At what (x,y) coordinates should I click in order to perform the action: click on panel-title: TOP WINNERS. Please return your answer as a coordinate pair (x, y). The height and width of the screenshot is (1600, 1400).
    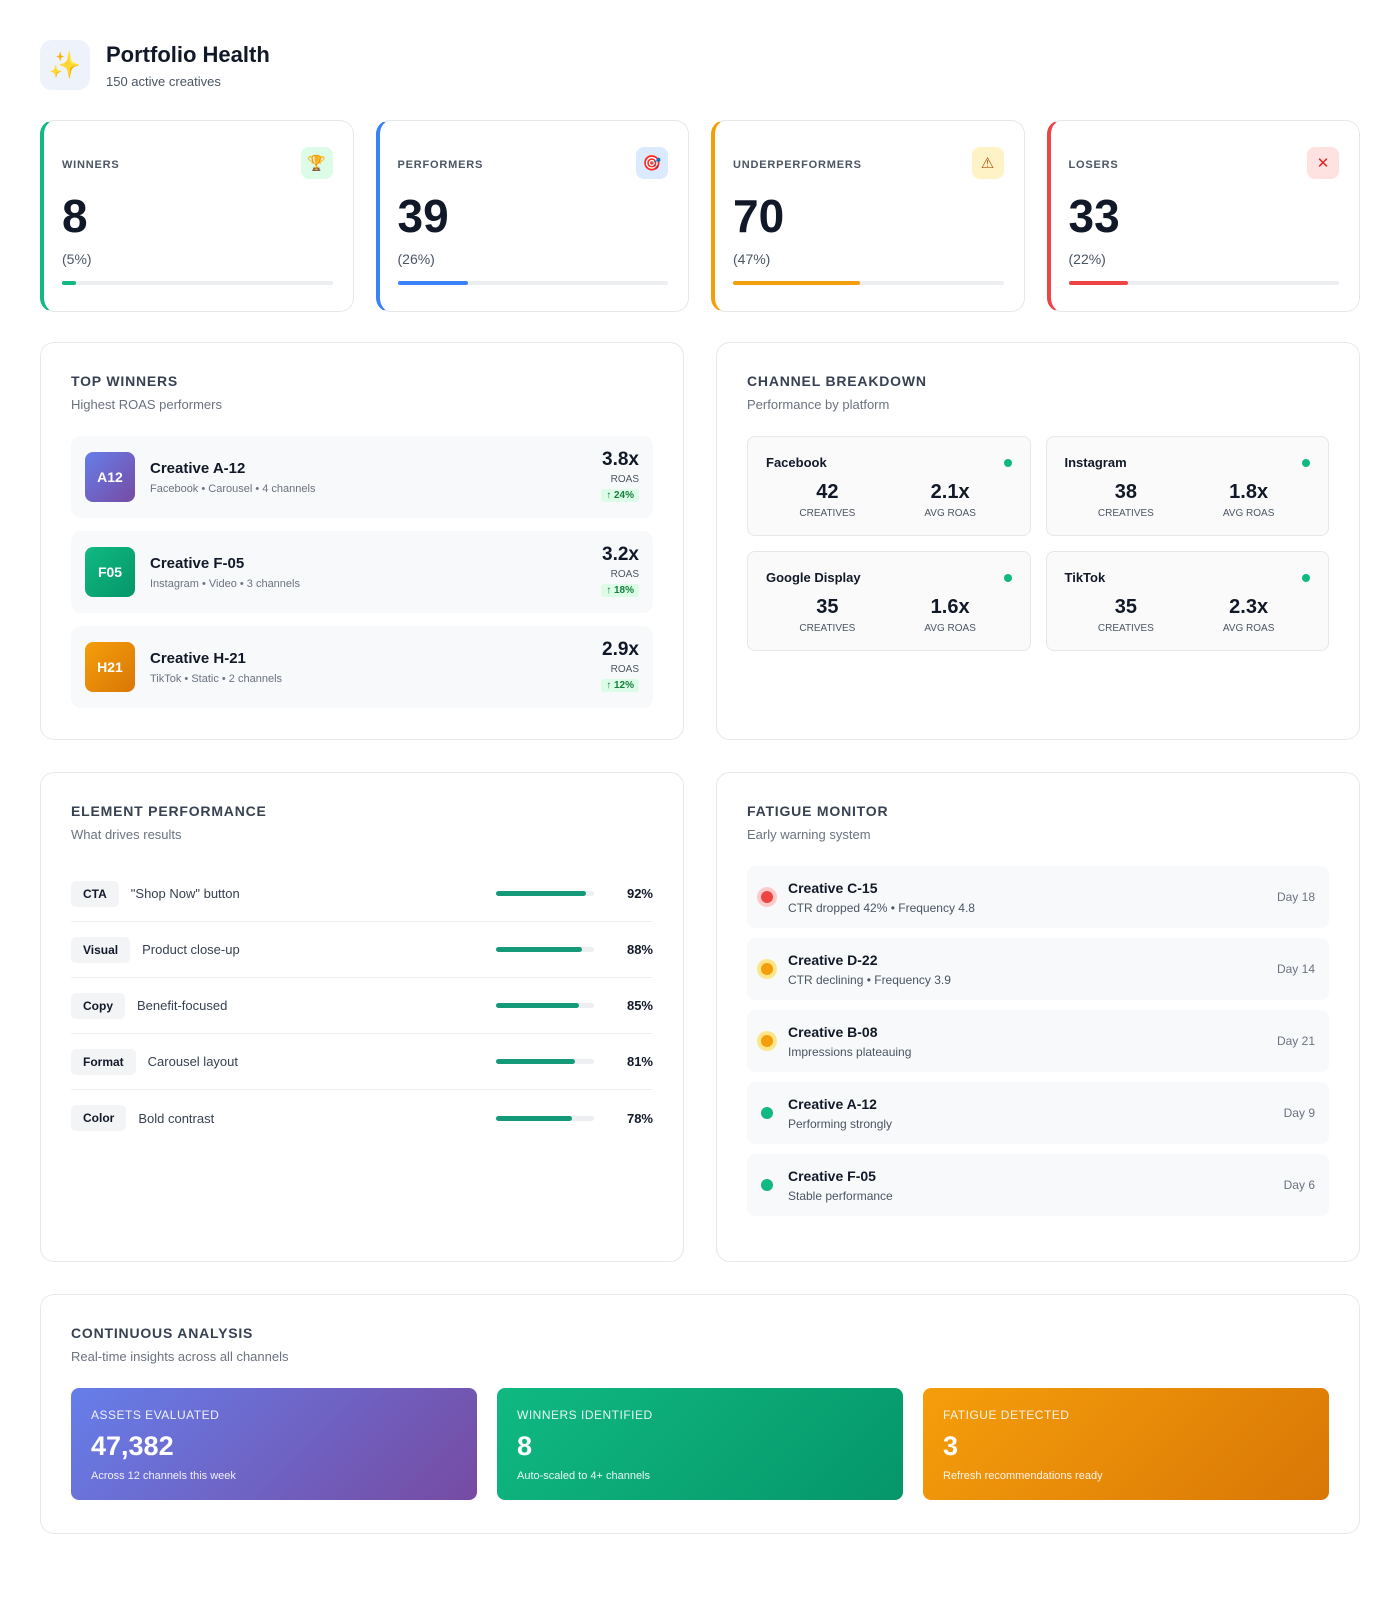
    Looking at the image, I should click on (125, 381).